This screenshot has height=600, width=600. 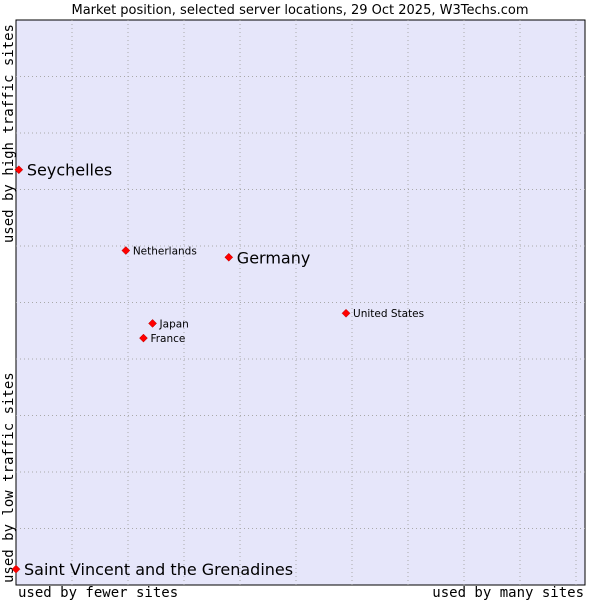 I want to click on data-point-seychelles, so click(x=19, y=170).